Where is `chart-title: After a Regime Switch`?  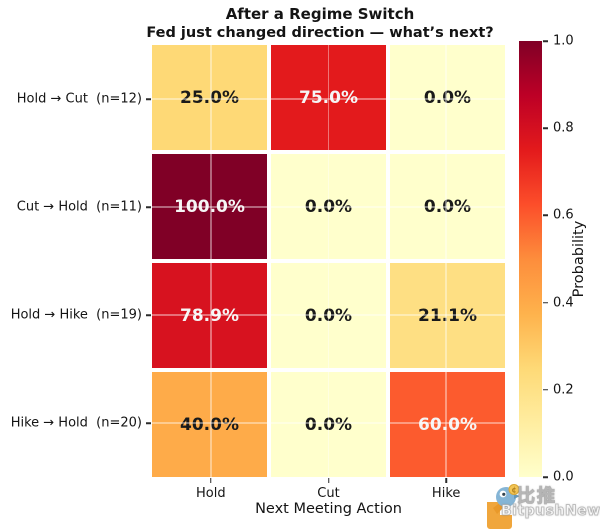 chart-title: After a Regime Switch is located at coordinates (320, 14).